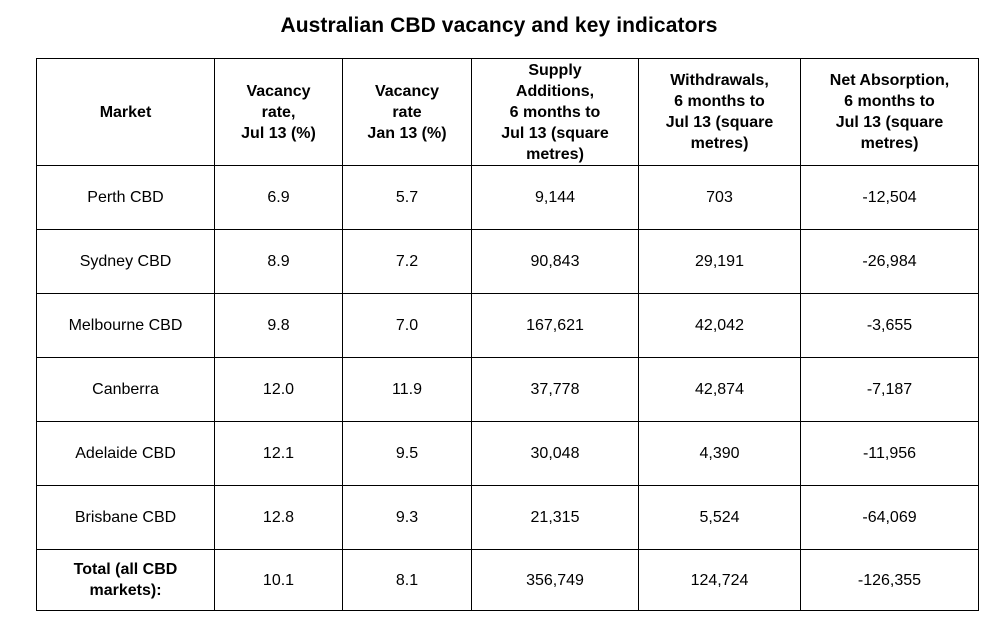  I want to click on table-row: Canberra 12.0 11.9 37,778 42,874 -7,187, so click(507, 389).